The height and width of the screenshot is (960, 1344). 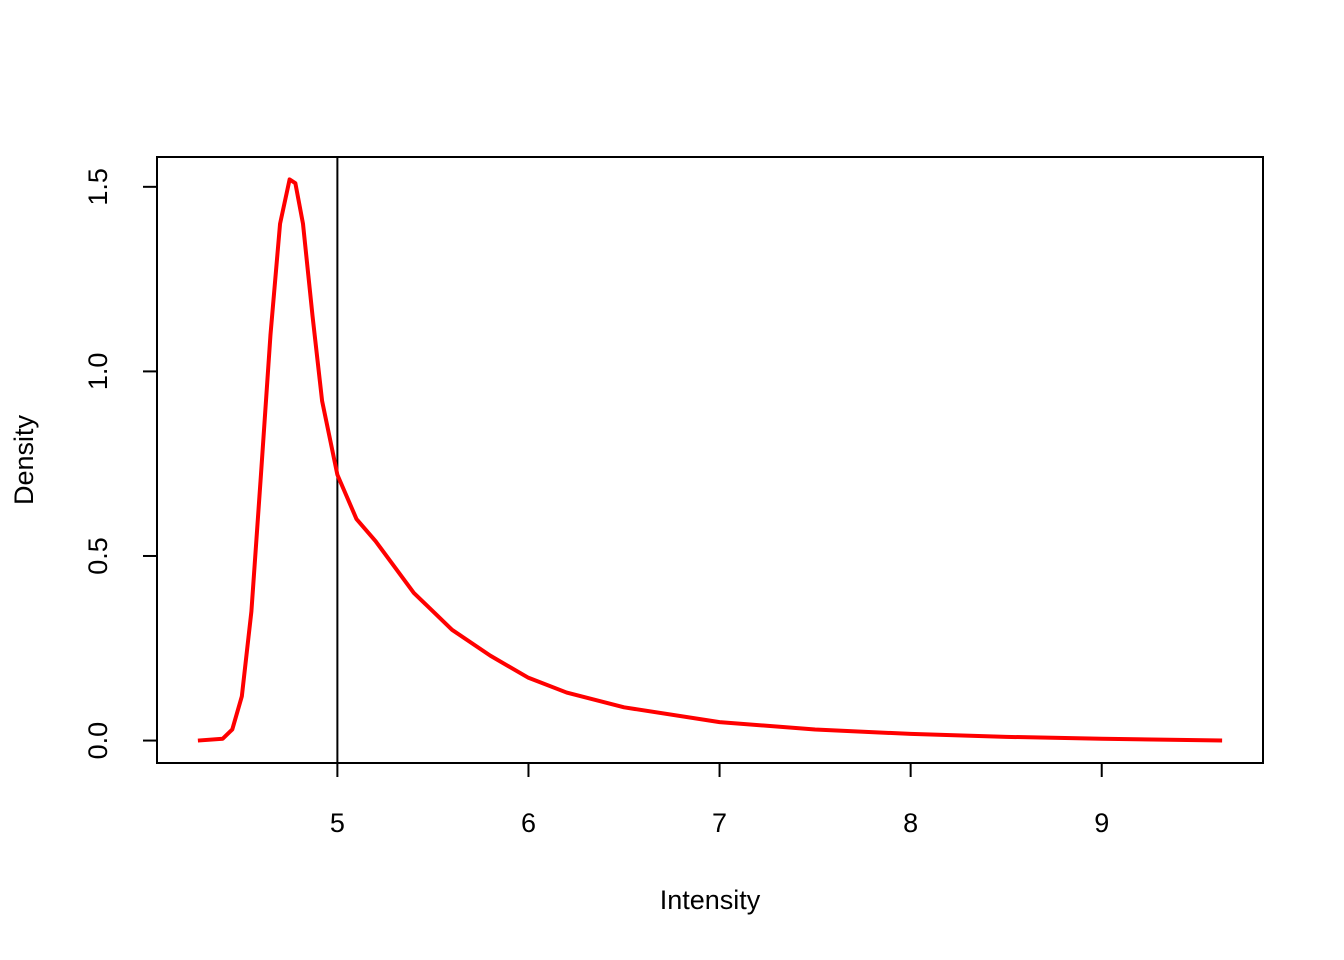 I want to click on x-axis-label: Intensity, so click(x=710, y=900).